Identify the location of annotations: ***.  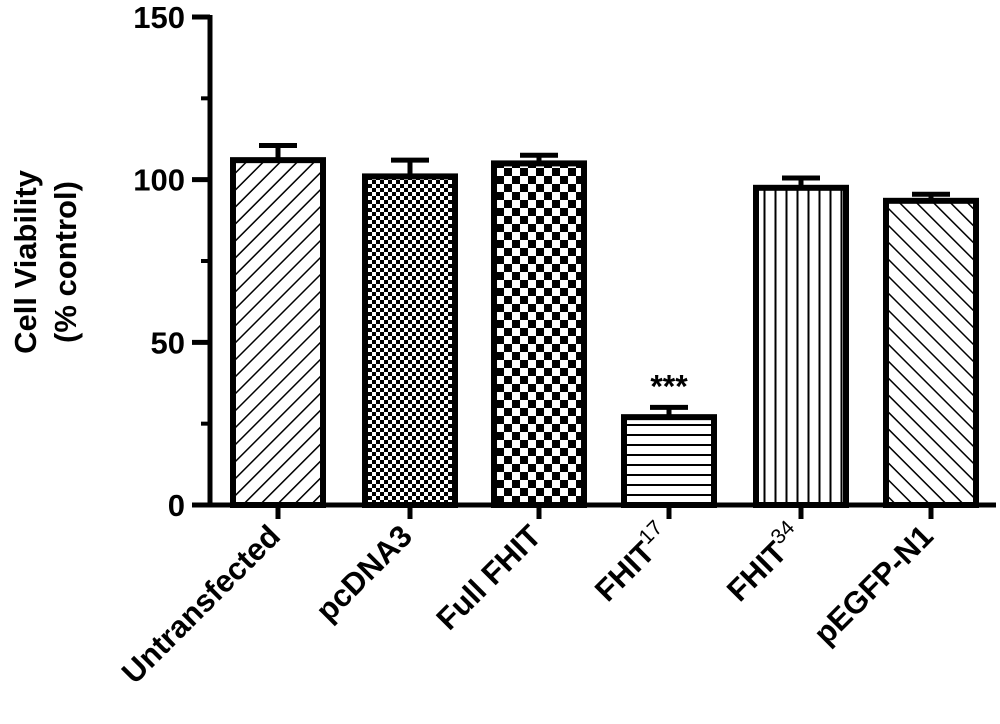
(669, 386).